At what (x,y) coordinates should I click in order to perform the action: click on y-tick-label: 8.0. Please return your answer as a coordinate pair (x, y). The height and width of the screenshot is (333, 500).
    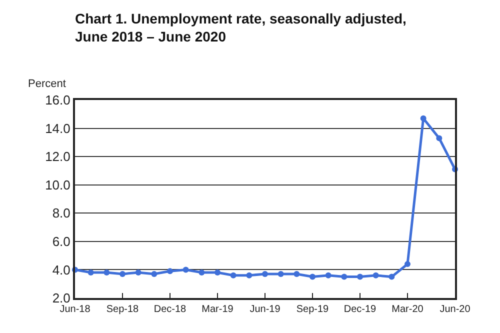
    Looking at the image, I should click on (61, 213).